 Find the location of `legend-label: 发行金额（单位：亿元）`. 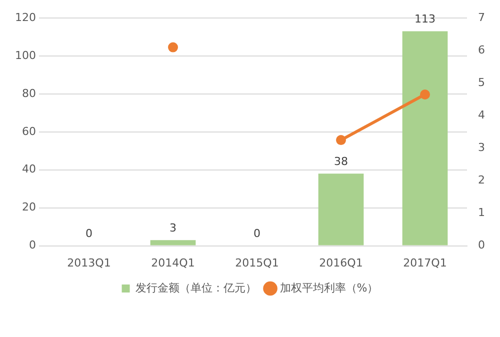

legend-label: 发行金额（单位：亿元） is located at coordinates (195, 287).